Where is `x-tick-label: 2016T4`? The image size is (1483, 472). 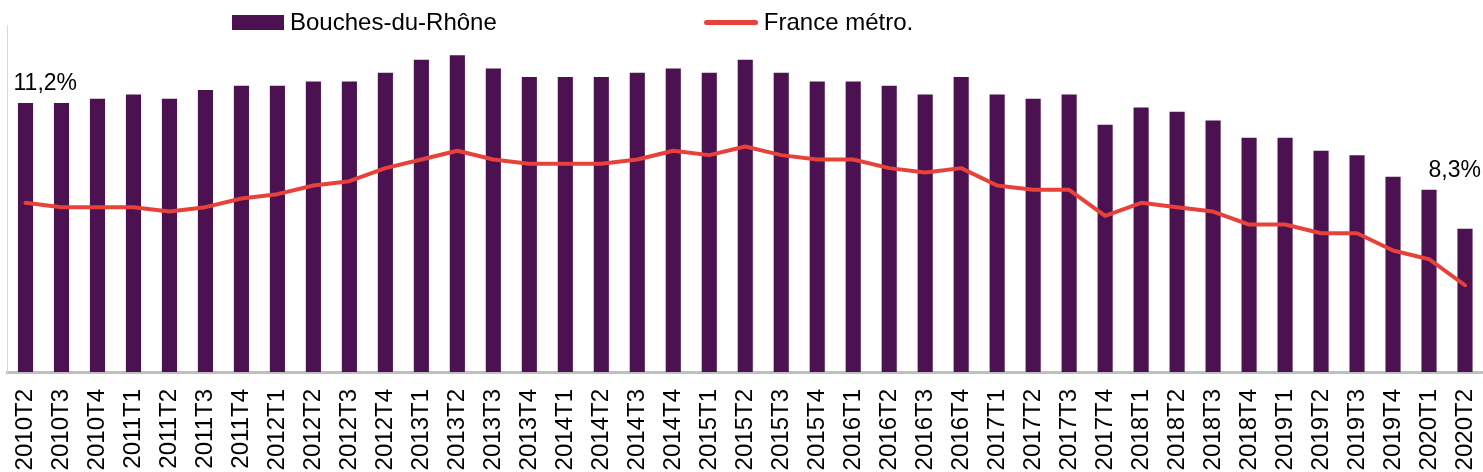
x-tick-label: 2016T4 is located at coordinates (959, 430).